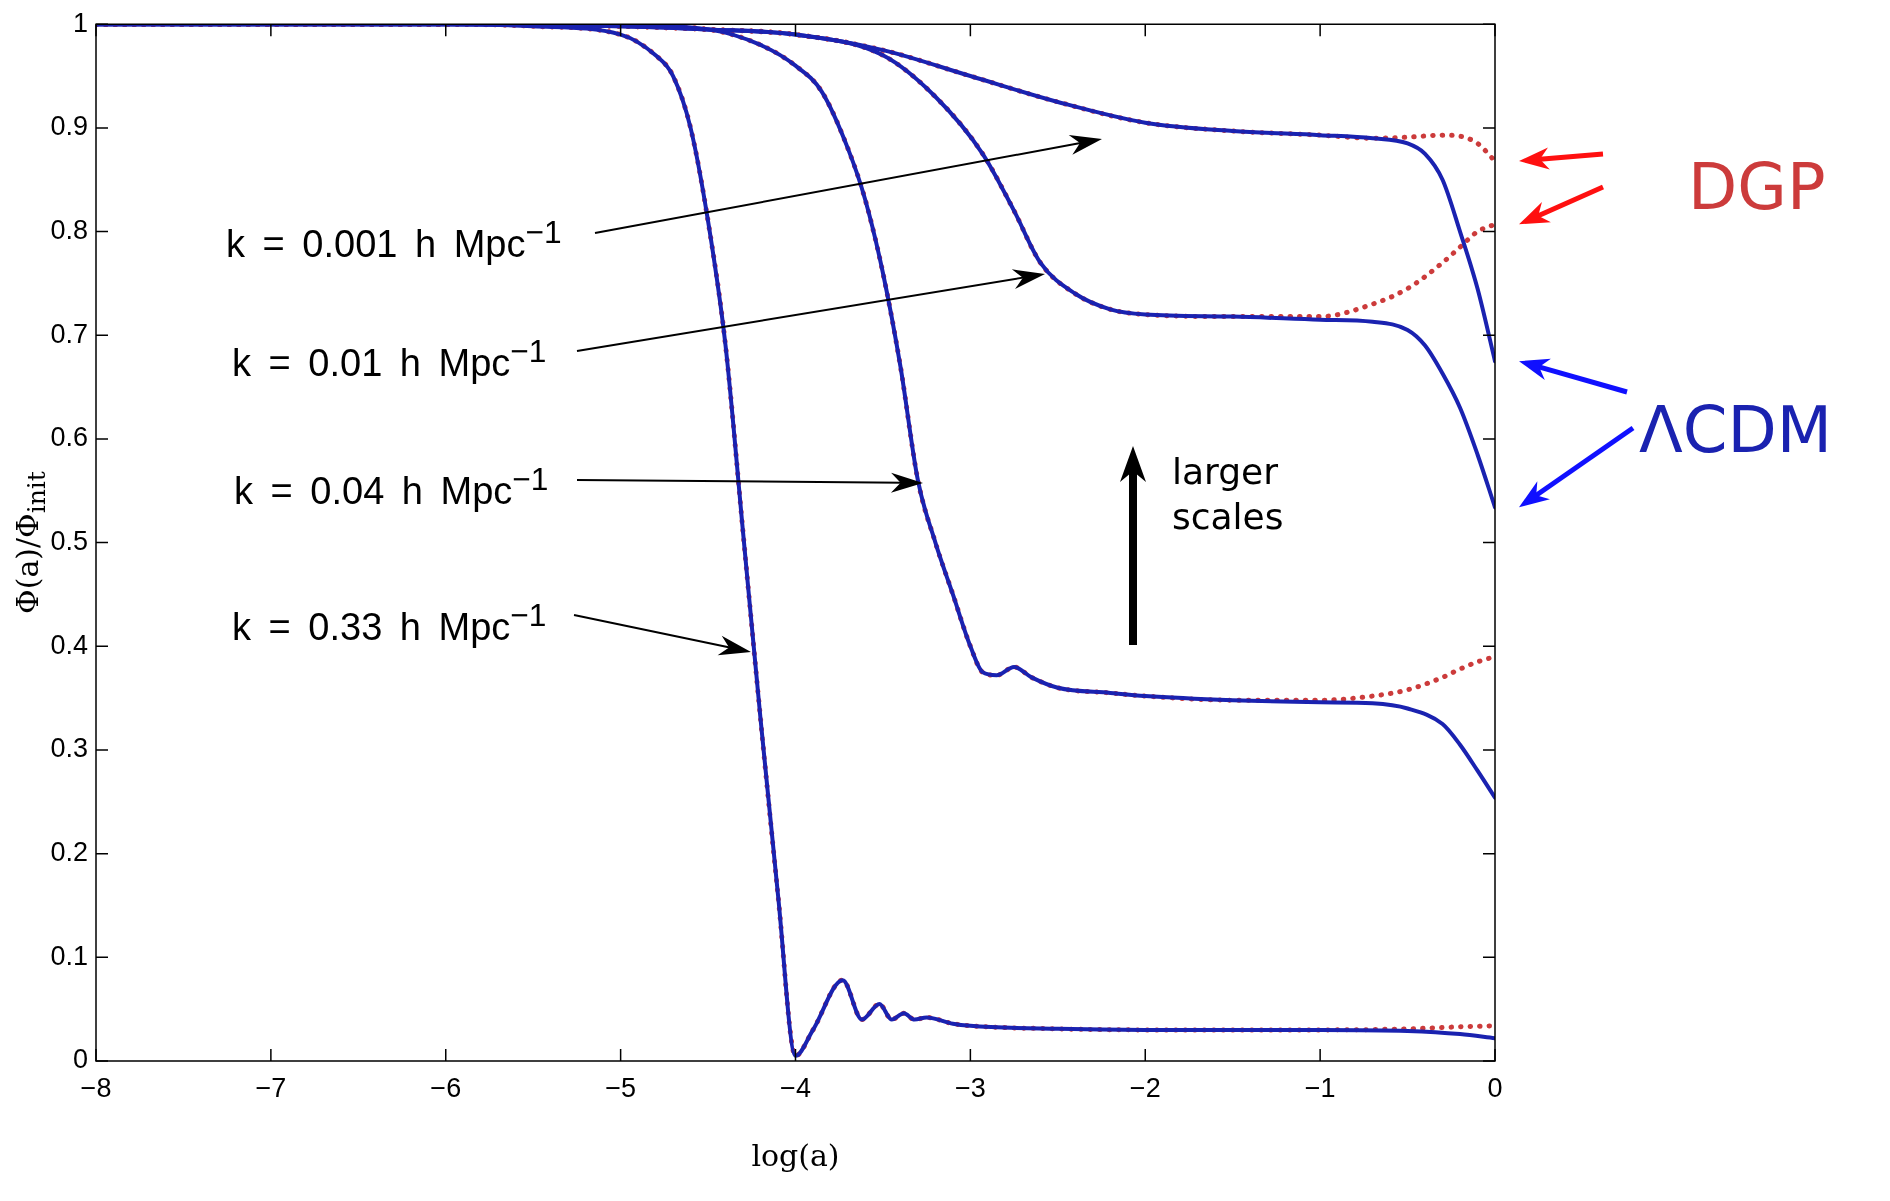  What do you see at coordinates (80, 1059) in the screenshot?
I see `y-tick-label: 0` at bounding box center [80, 1059].